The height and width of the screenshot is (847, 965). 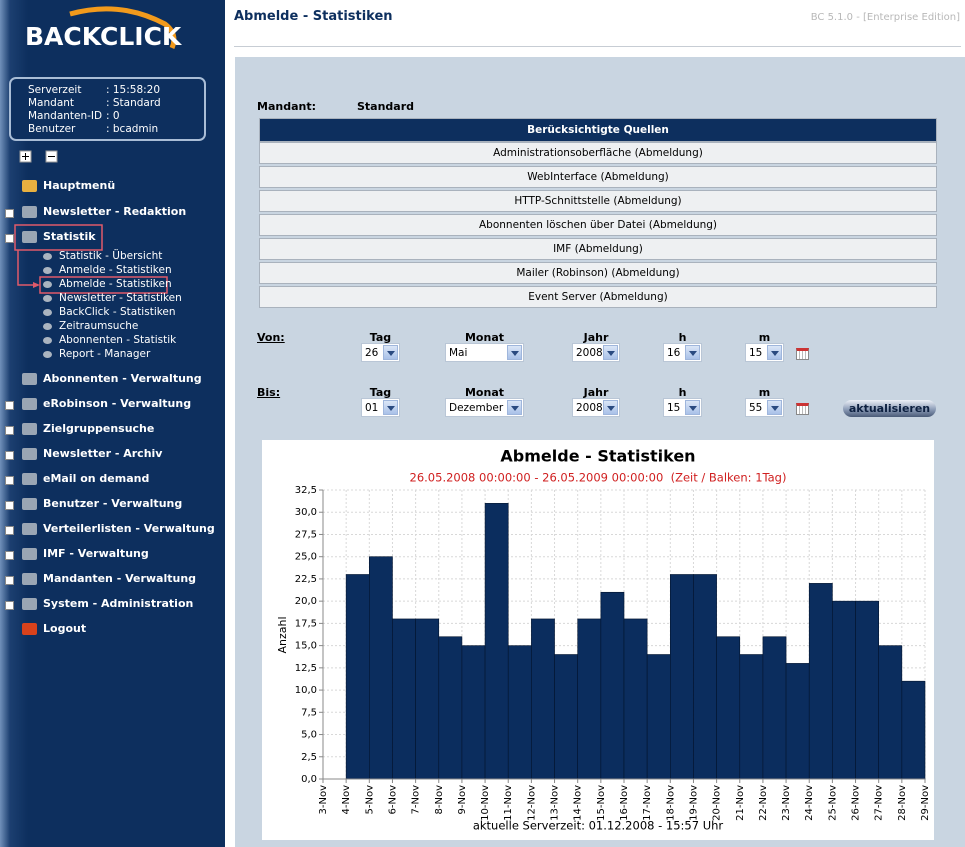 I want to click on form-label: Bis:, so click(x=269, y=392).